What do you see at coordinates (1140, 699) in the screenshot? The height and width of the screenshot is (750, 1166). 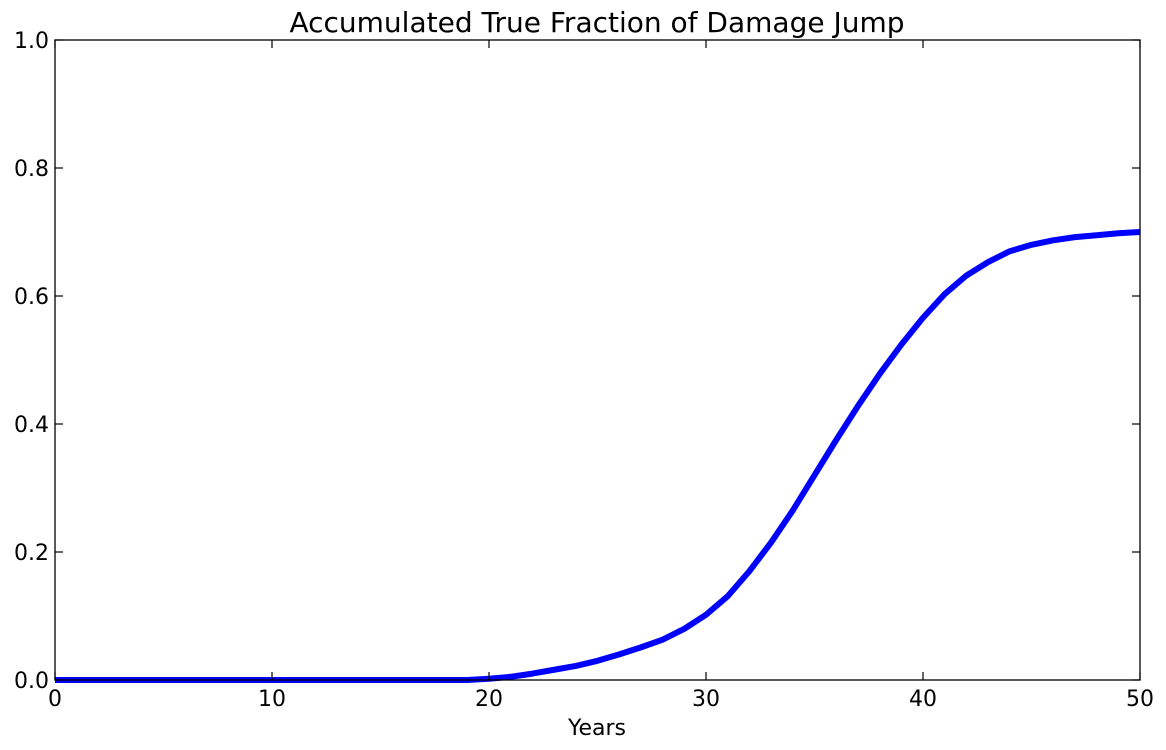 I see `x-tick-label: 50` at bounding box center [1140, 699].